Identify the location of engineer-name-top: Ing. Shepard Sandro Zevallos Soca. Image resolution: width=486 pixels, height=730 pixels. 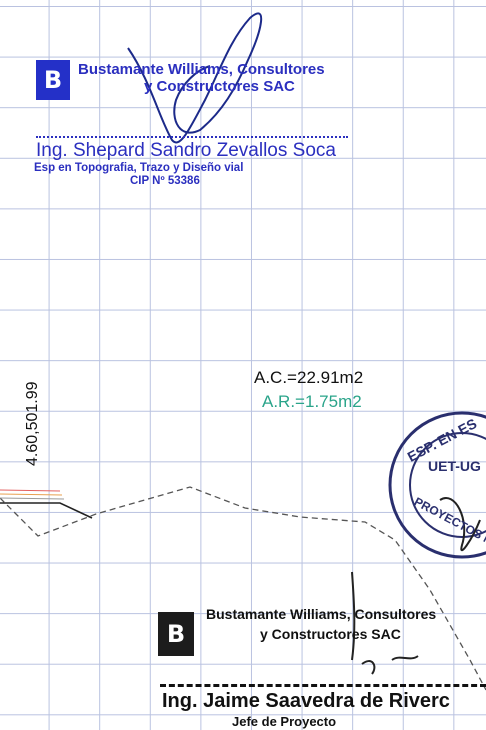
(186, 150).